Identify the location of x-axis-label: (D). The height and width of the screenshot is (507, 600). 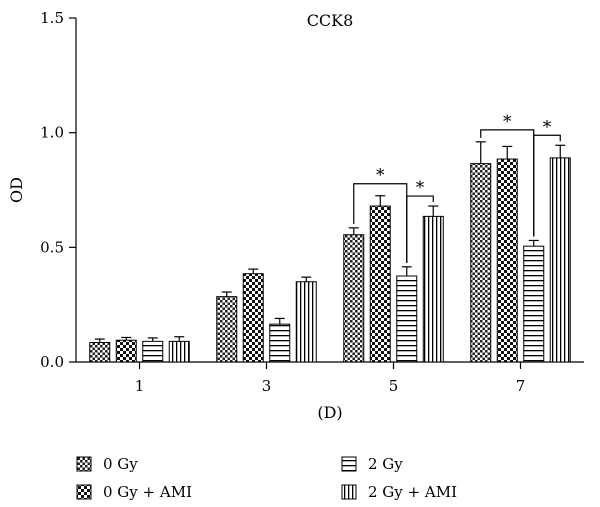
(329, 412).